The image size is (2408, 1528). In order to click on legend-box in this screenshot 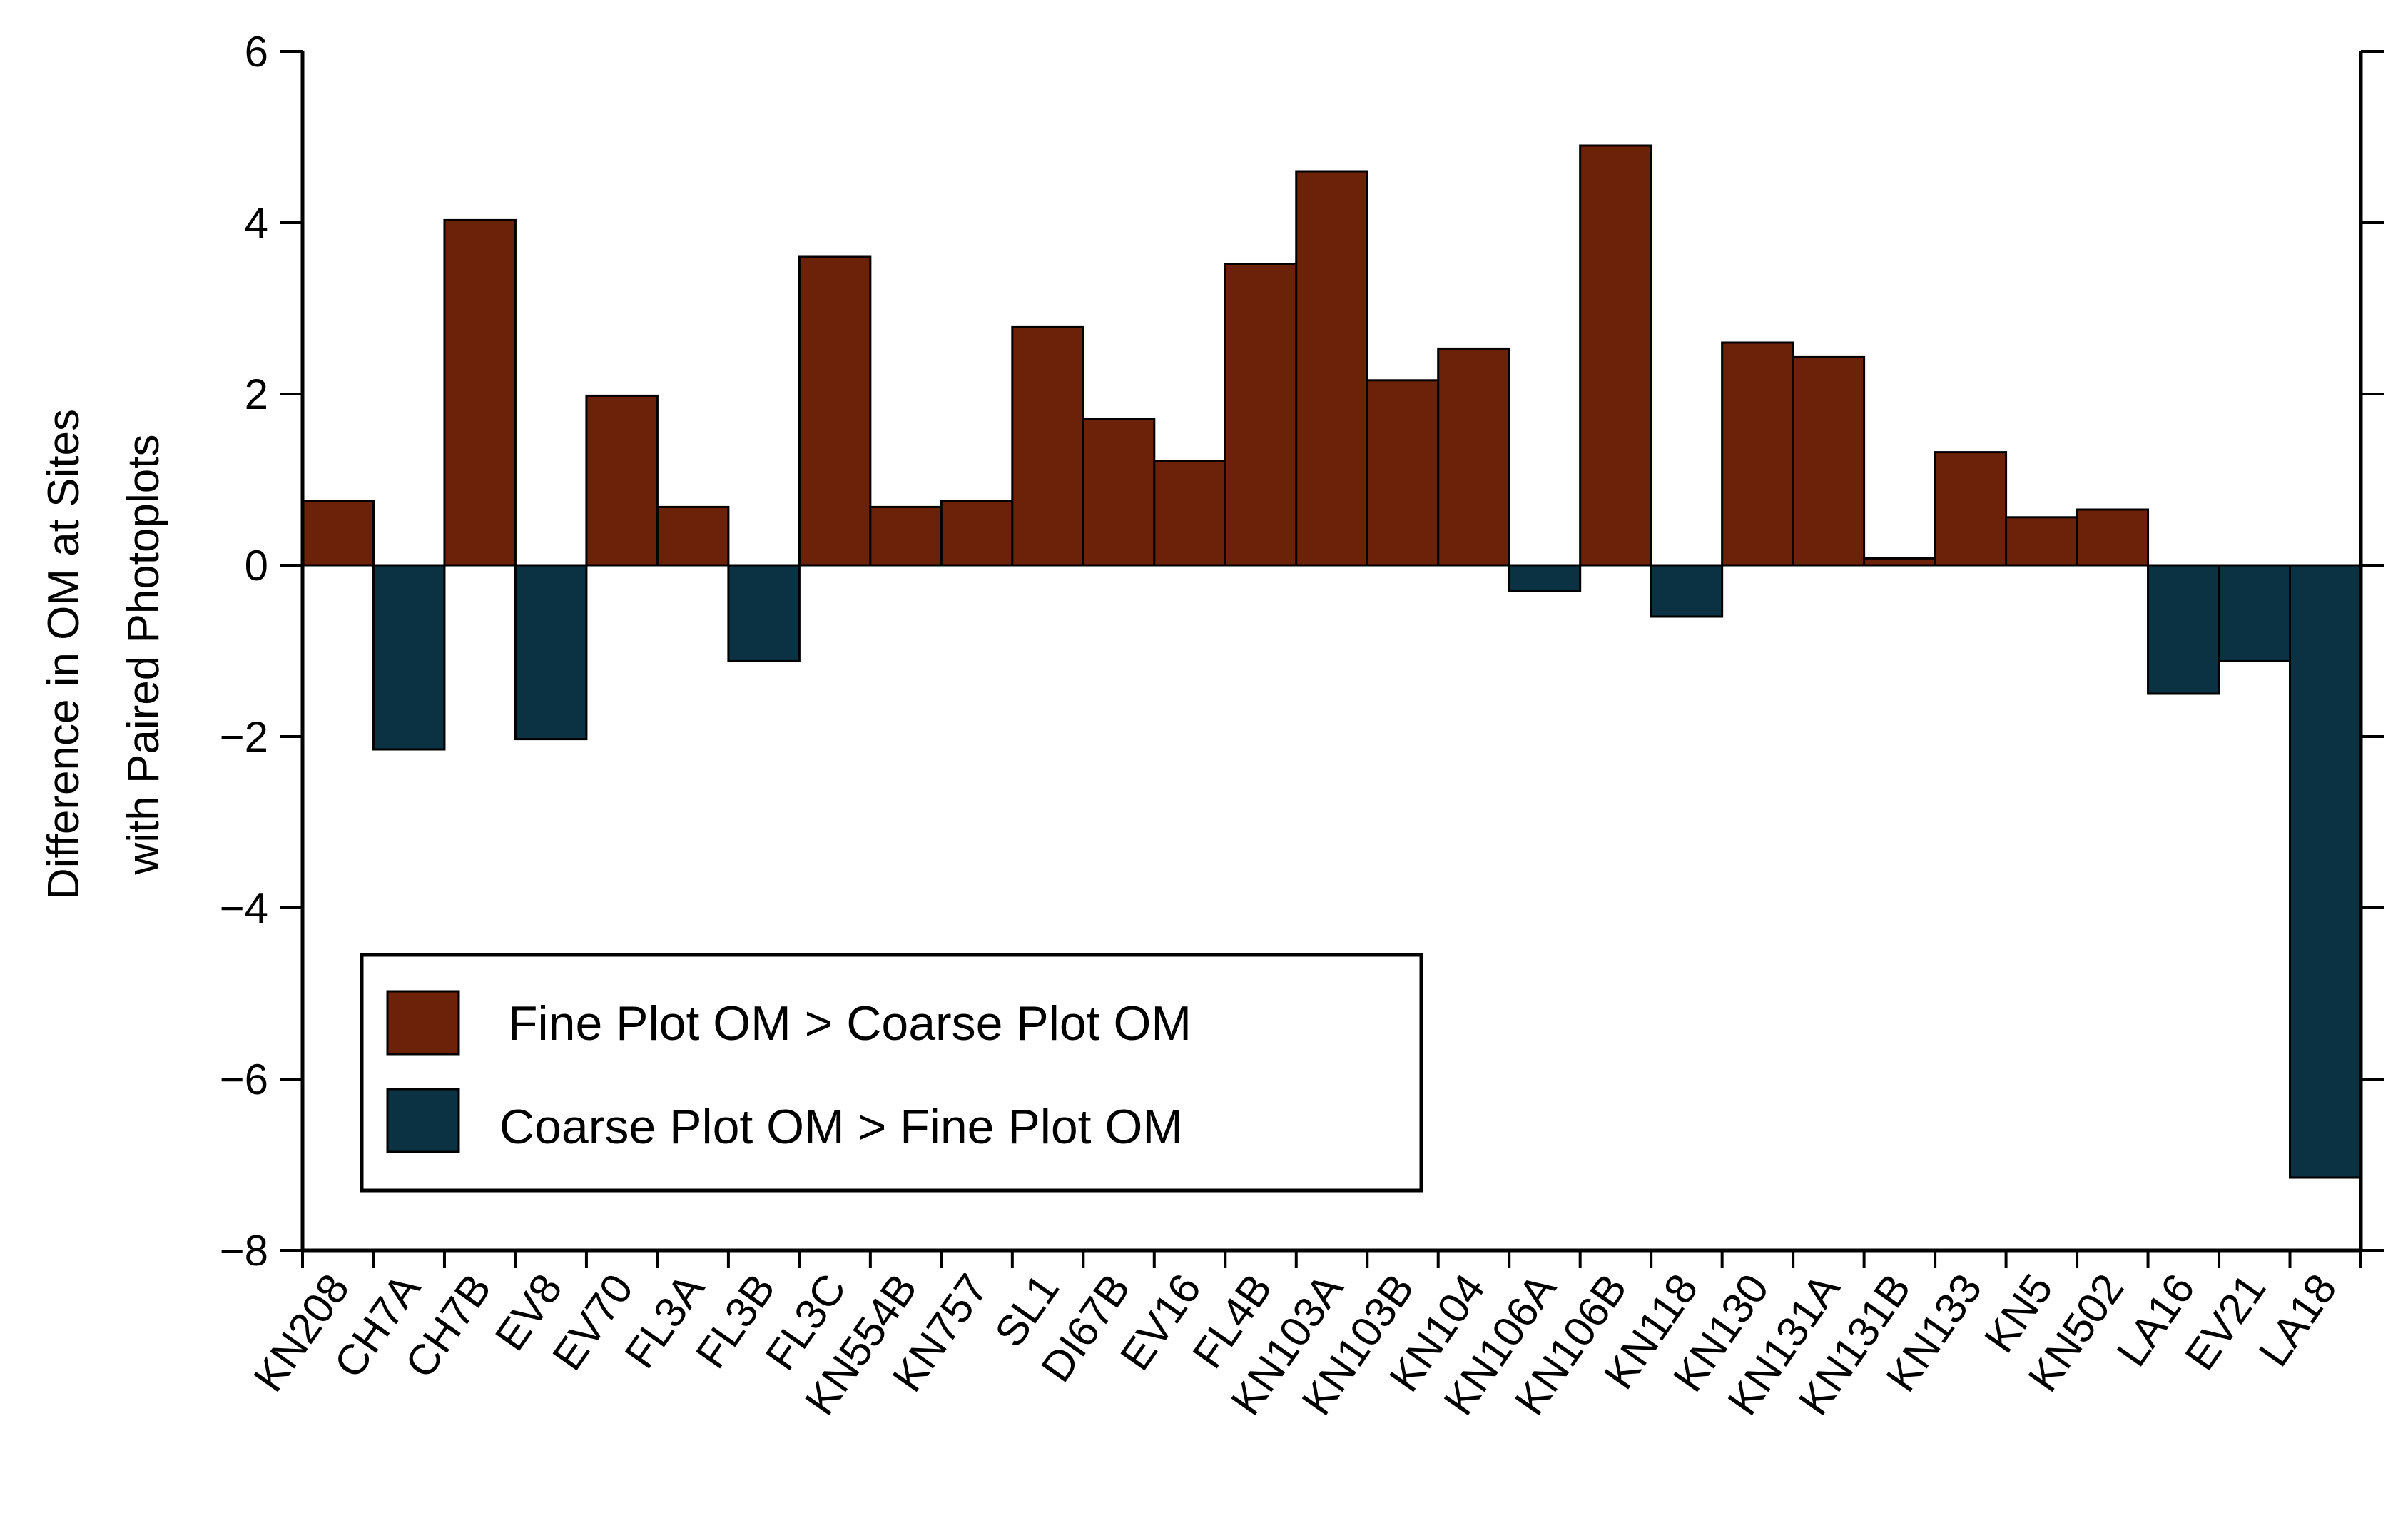, I will do `click(892, 1073)`.